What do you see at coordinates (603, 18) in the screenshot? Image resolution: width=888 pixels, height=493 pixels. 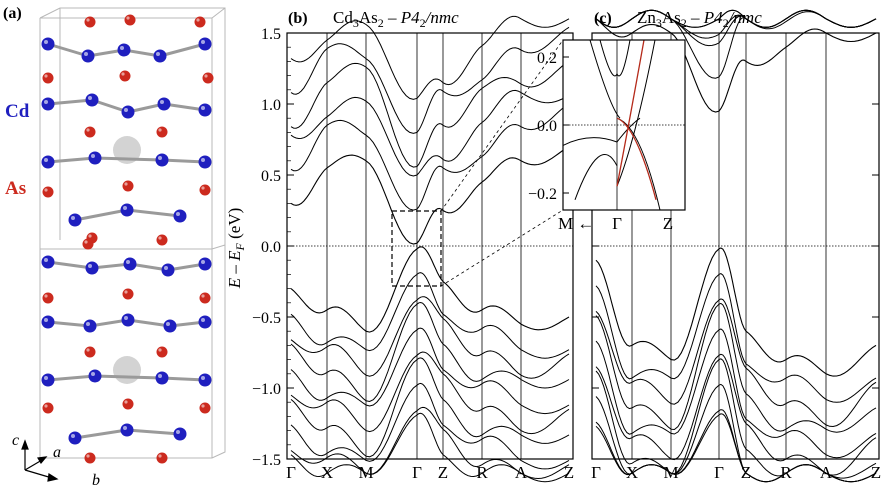 I see `panel-c-label: (c)` at bounding box center [603, 18].